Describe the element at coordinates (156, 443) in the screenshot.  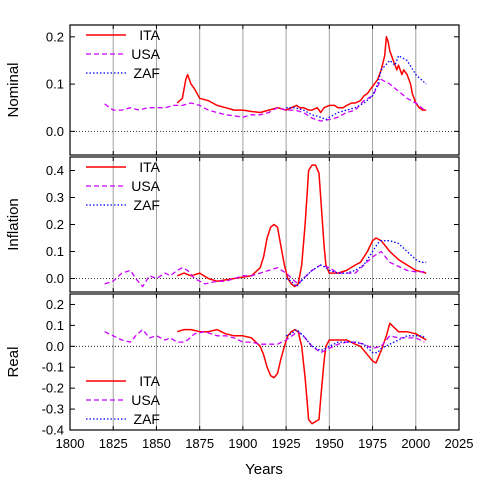
I see `x-tick-label: 1850` at that location.